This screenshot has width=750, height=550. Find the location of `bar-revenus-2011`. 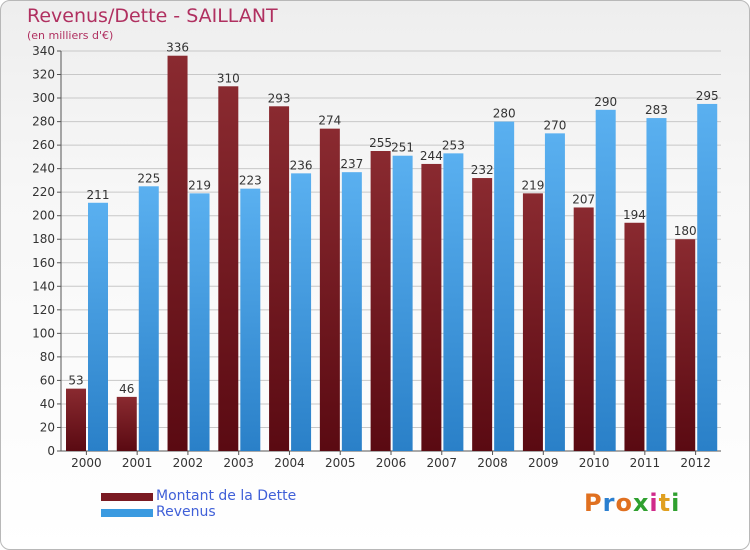

bar-revenus-2011 is located at coordinates (656, 284).